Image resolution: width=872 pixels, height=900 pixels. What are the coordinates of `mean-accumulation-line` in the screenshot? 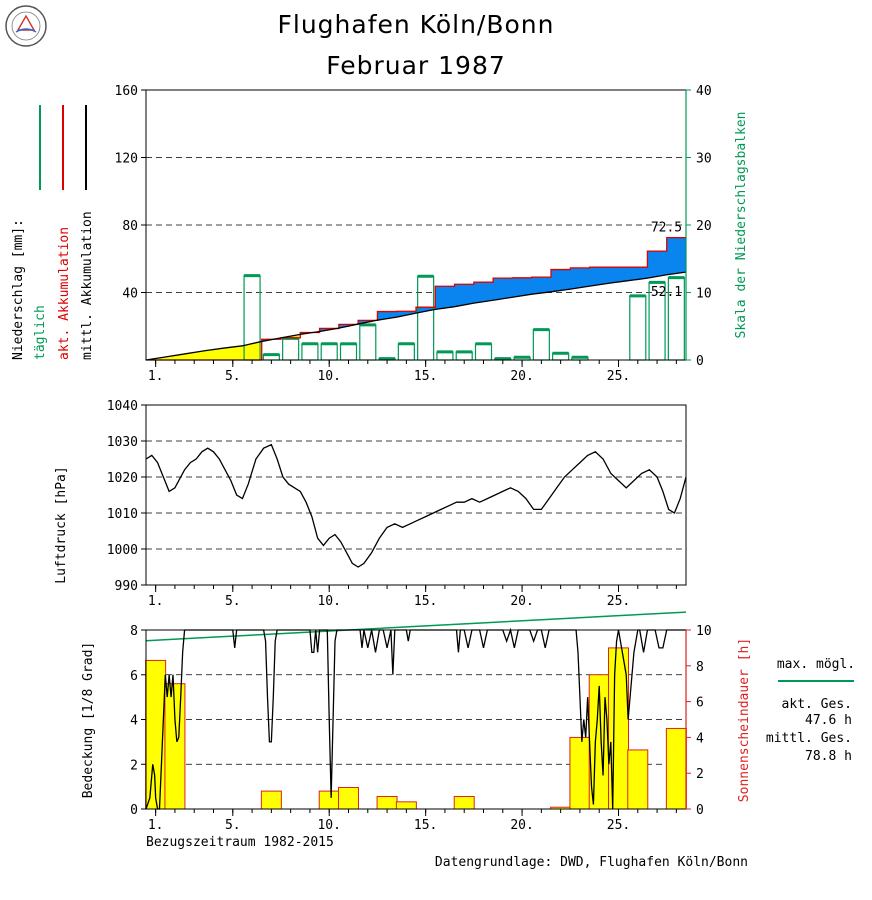 It's located at (416, 316).